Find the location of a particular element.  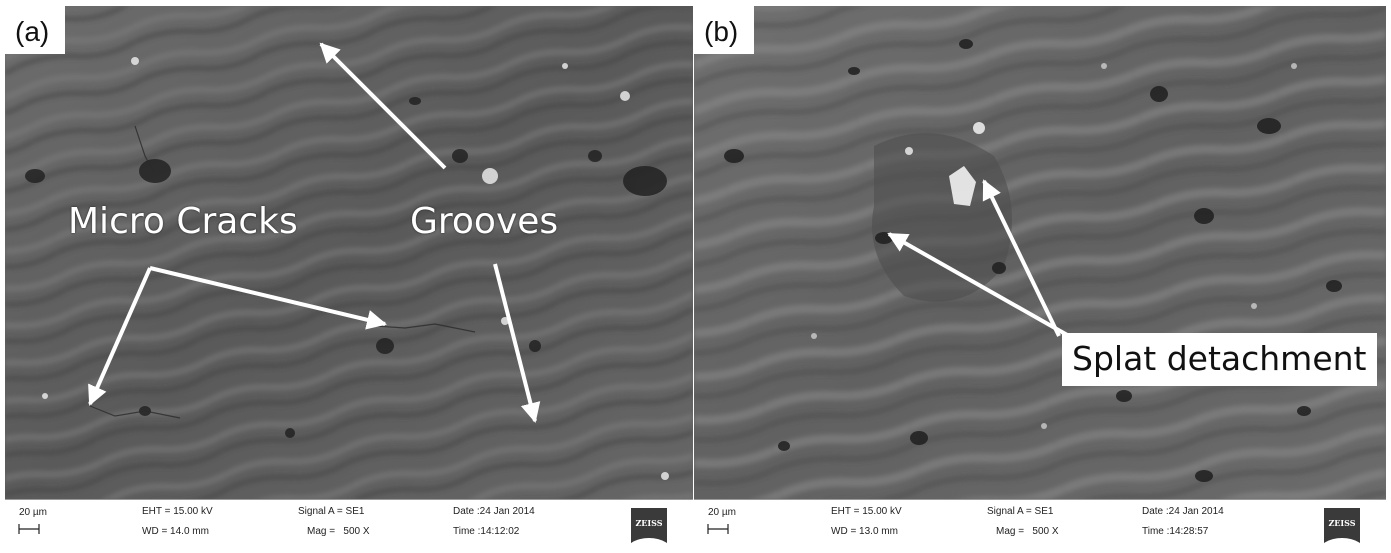

time-value: Time :14:12:02 is located at coordinates (486, 531).